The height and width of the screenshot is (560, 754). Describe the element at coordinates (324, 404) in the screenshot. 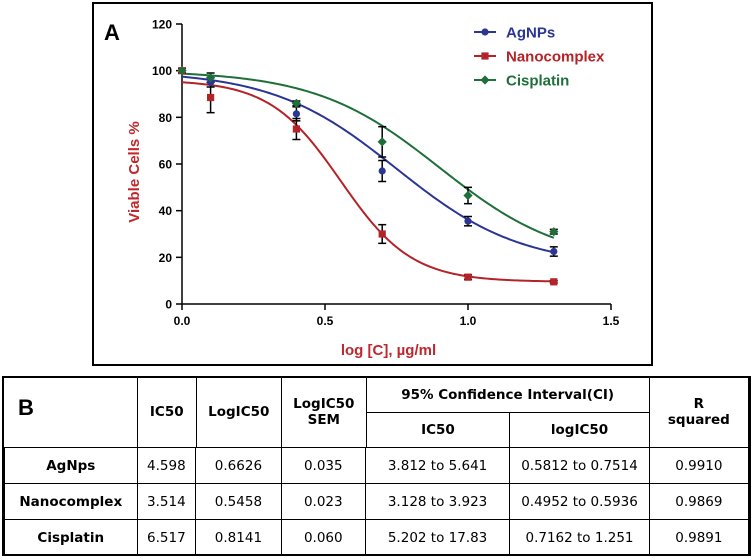

I see `header-sem-line1: LogIC50` at that location.